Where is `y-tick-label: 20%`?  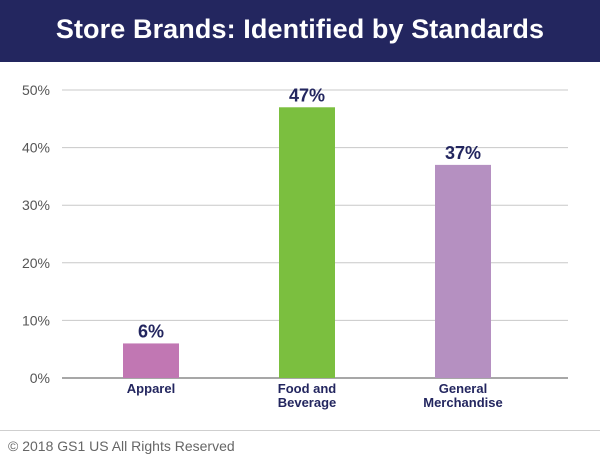 y-tick-label: 20% is located at coordinates (36, 263).